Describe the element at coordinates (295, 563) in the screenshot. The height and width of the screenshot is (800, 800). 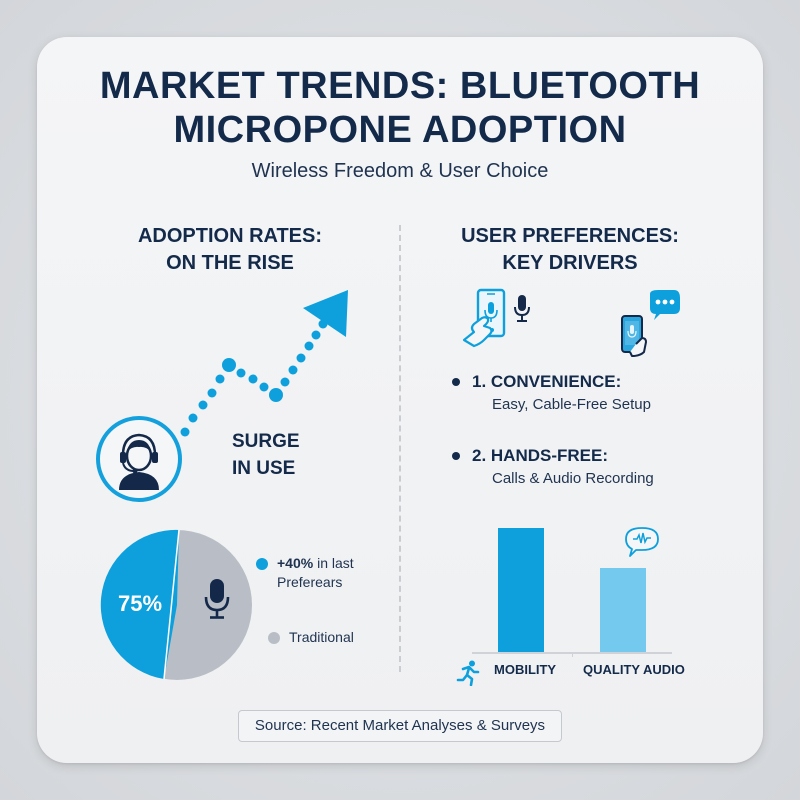
I see `legend-bold-value: +40%` at that location.